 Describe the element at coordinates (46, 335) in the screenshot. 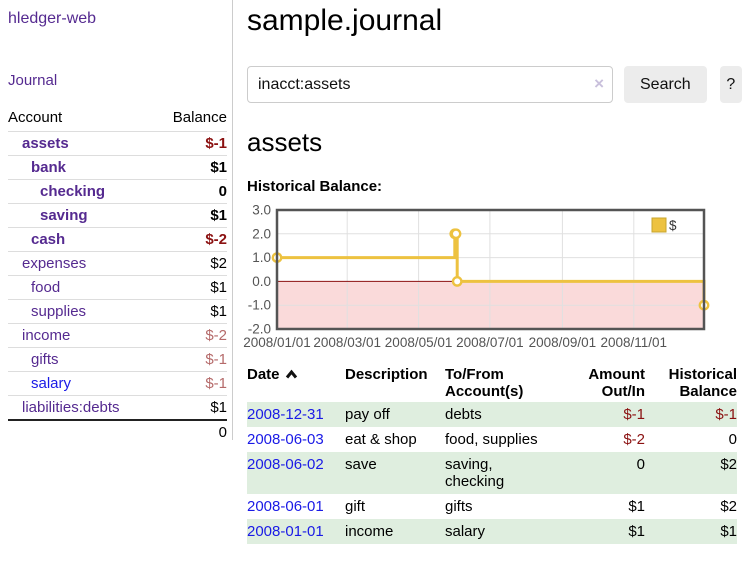

I see `account-link-income: income` at that location.